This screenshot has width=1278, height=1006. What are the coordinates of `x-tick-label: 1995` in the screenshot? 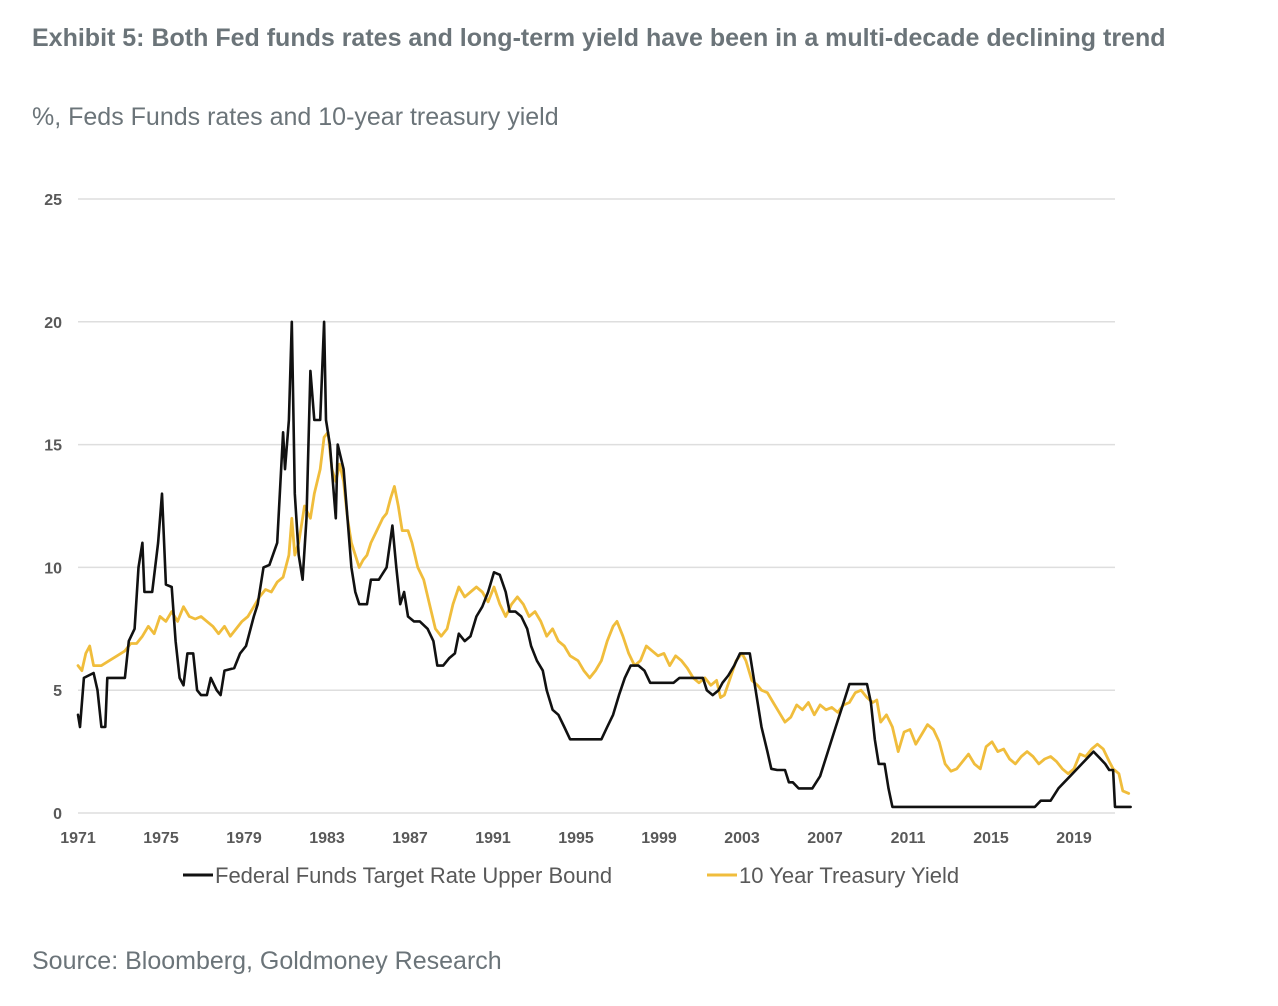 It's located at (576, 838).